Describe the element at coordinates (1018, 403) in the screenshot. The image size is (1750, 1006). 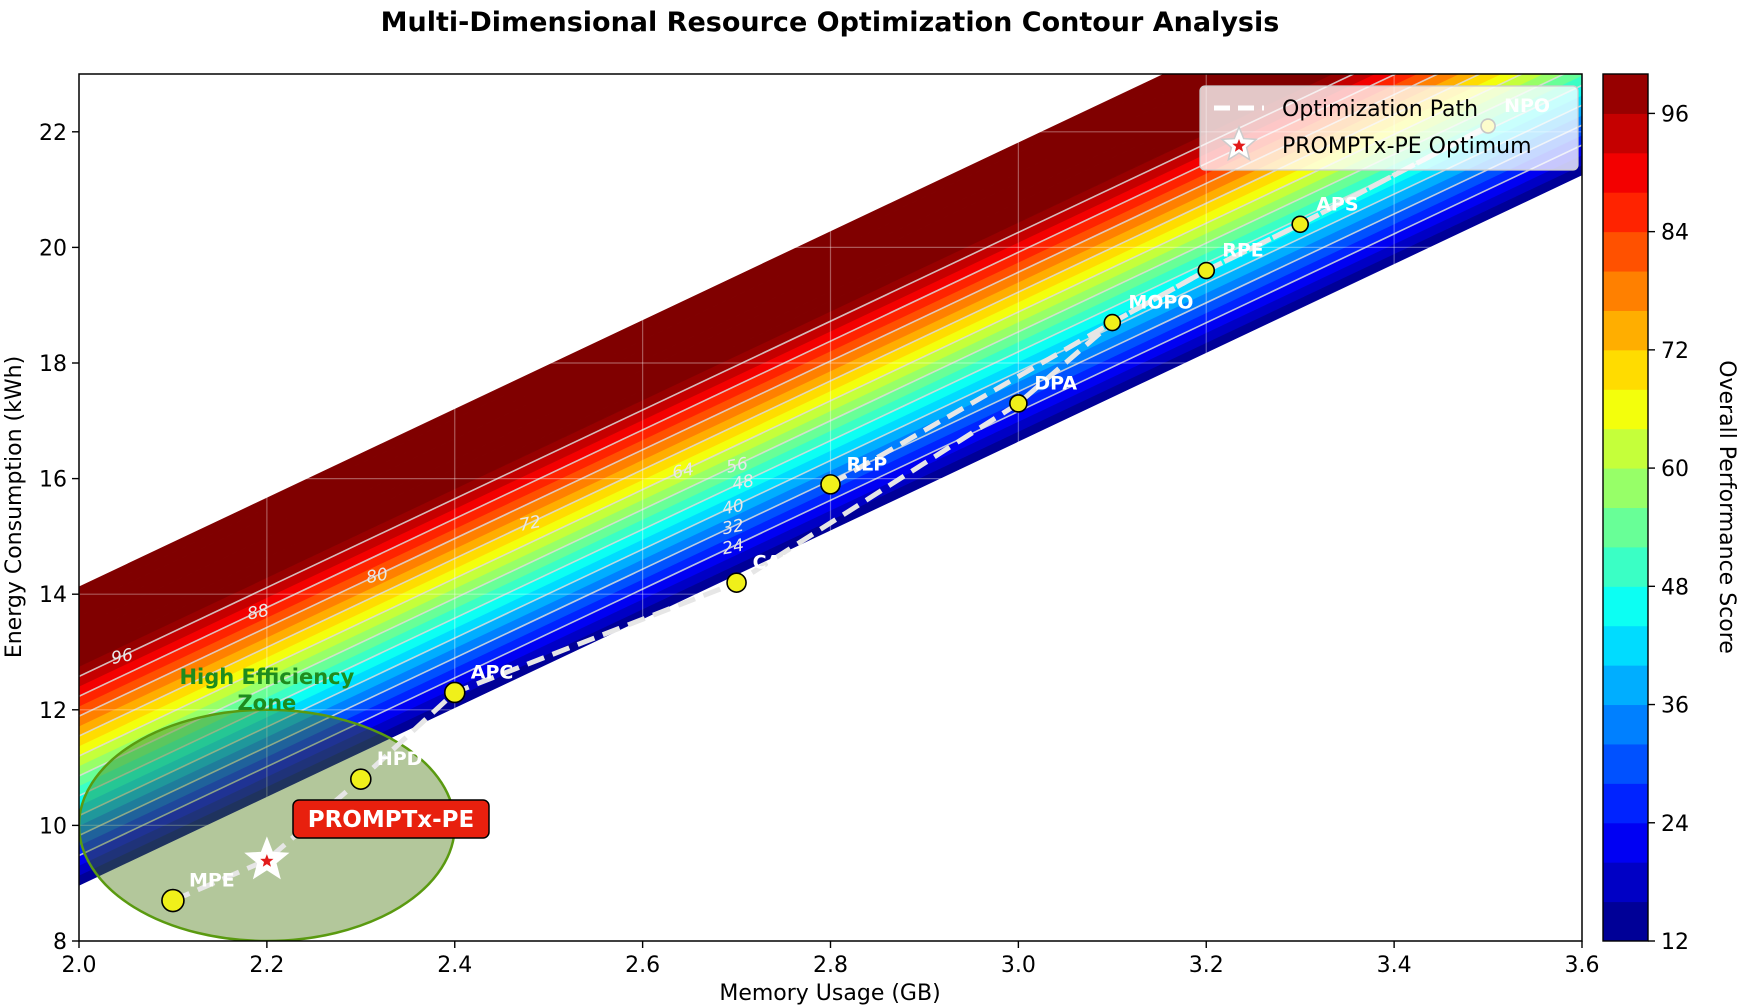
I see `point-dpa` at that location.